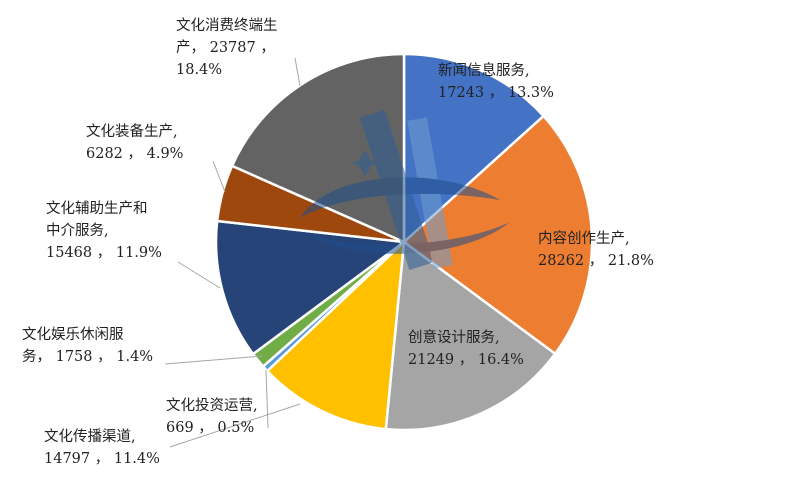  Describe the element at coordinates (87, 345) in the screenshot. I see `slice-label: 文化娱乐休闲服务， 1758 ， 1.4%` at that location.